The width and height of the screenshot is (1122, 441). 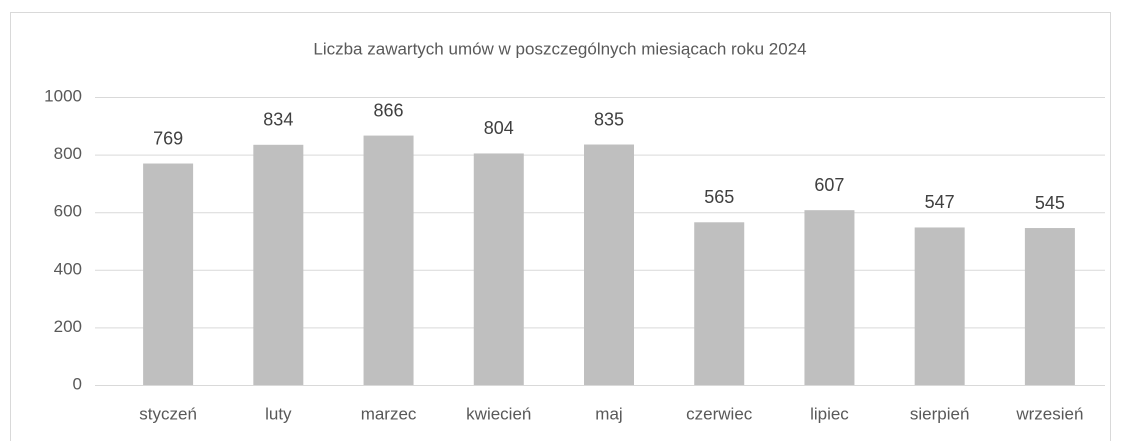 What do you see at coordinates (829, 413) in the screenshot?
I see `x-tick-label: lipiec` at bounding box center [829, 413].